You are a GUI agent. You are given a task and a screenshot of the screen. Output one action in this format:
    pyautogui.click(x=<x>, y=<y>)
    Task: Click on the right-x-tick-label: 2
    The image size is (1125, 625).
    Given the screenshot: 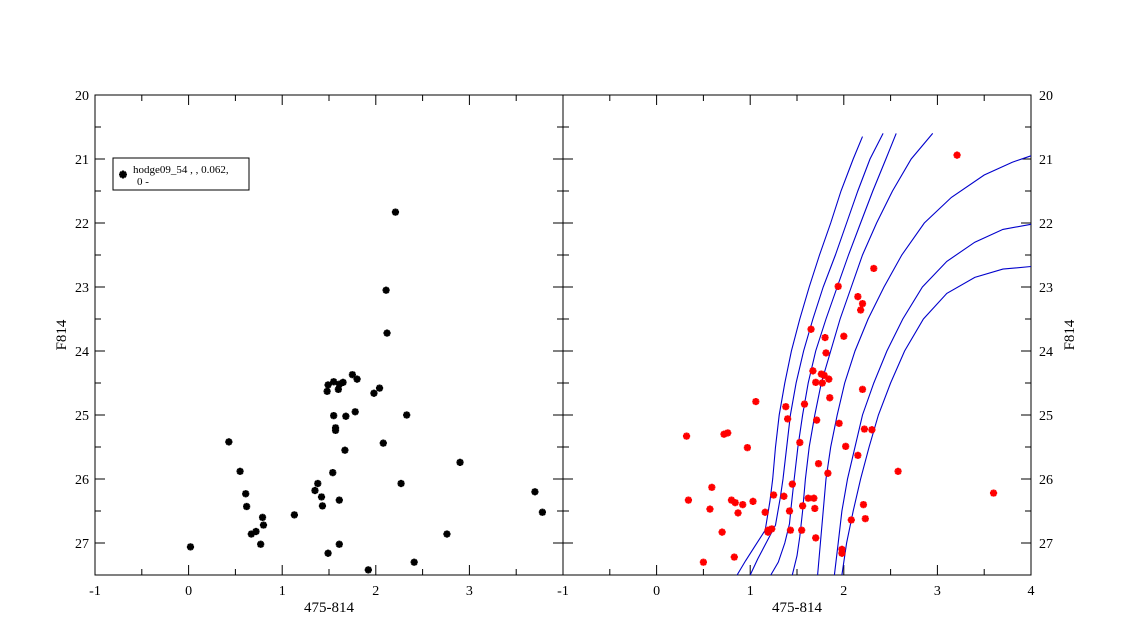 What is the action you would take?
    pyautogui.click(x=843, y=591)
    